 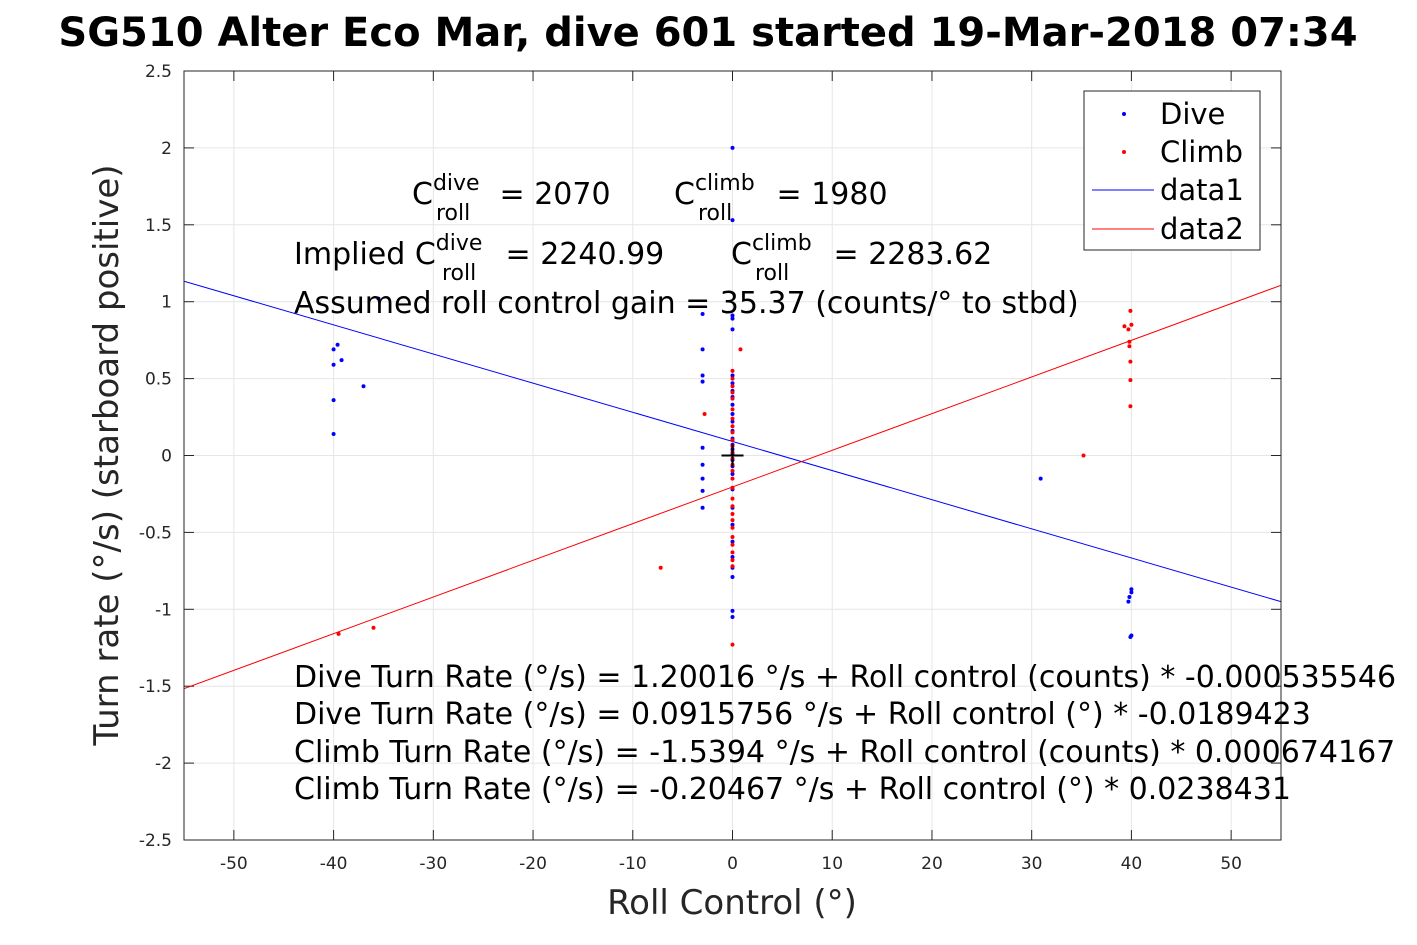 What do you see at coordinates (1202, 190) in the screenshot?
I see `legend-label-data1: data1` at bounding box center [1202, 190].